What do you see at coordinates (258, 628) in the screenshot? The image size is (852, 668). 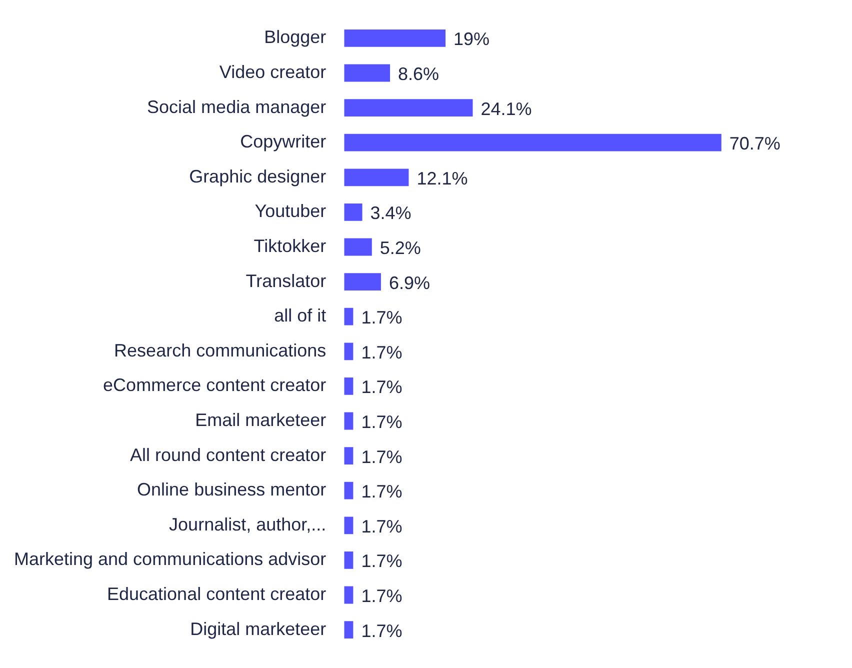 I see `y-tick-label: Digital marketeer` at bounding box center [258, 628].